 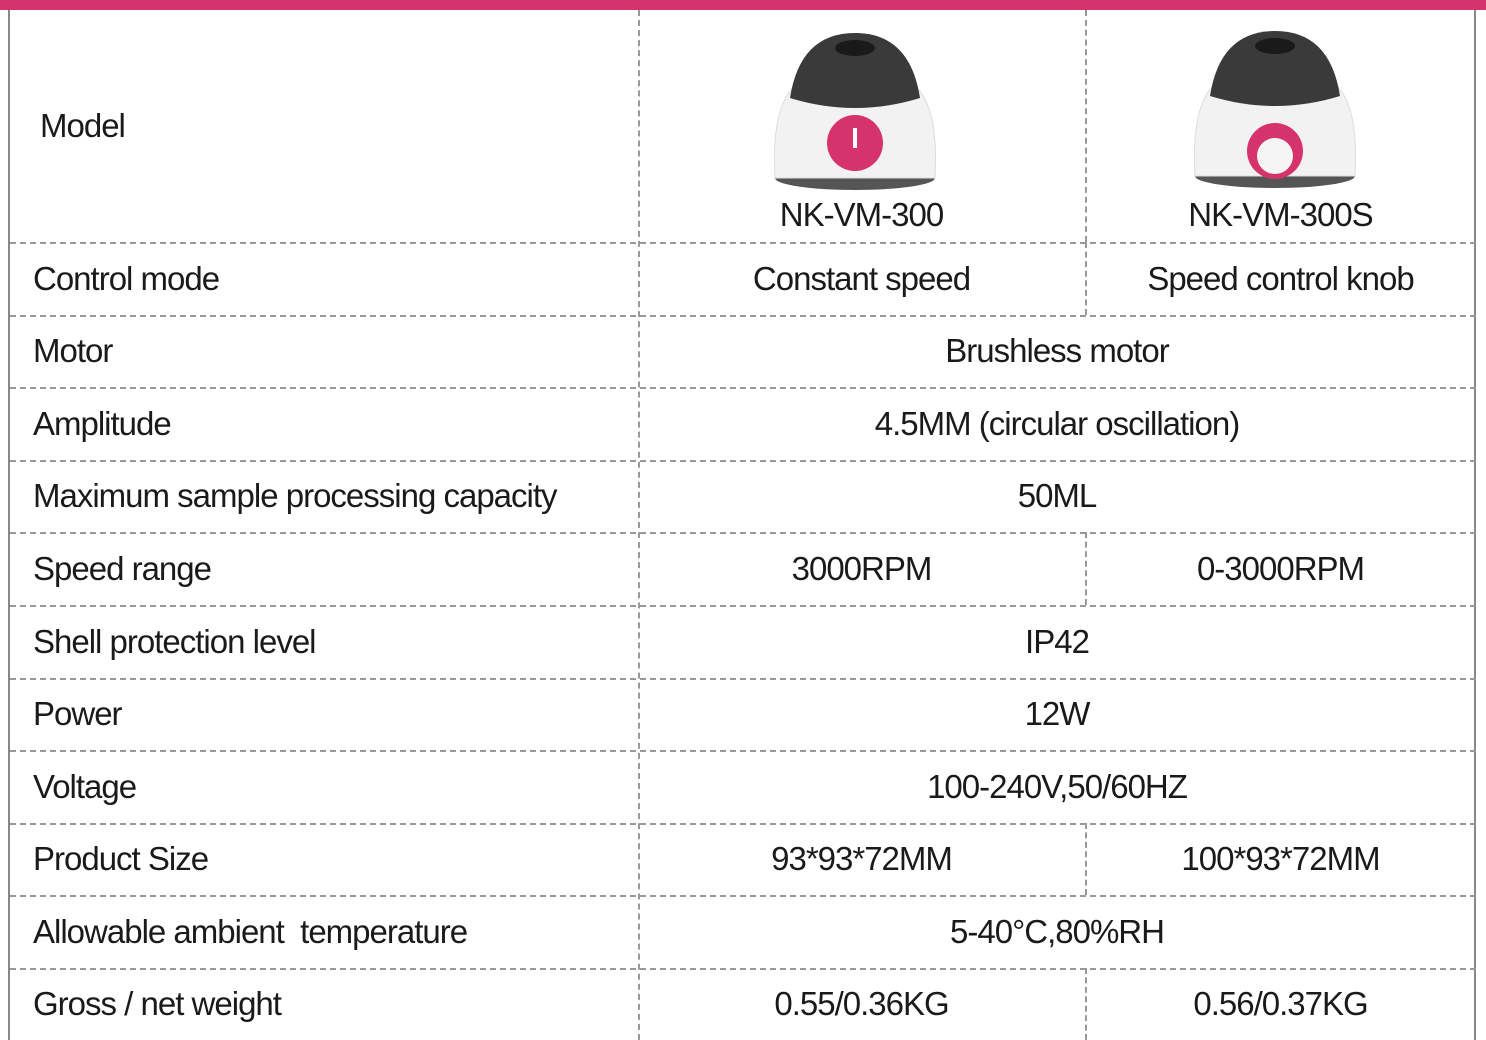 What do you see at coordinates (1280, 278) in the screenshot?
I see `row-value: Speed control knob` at bounding box center [1280, 278].